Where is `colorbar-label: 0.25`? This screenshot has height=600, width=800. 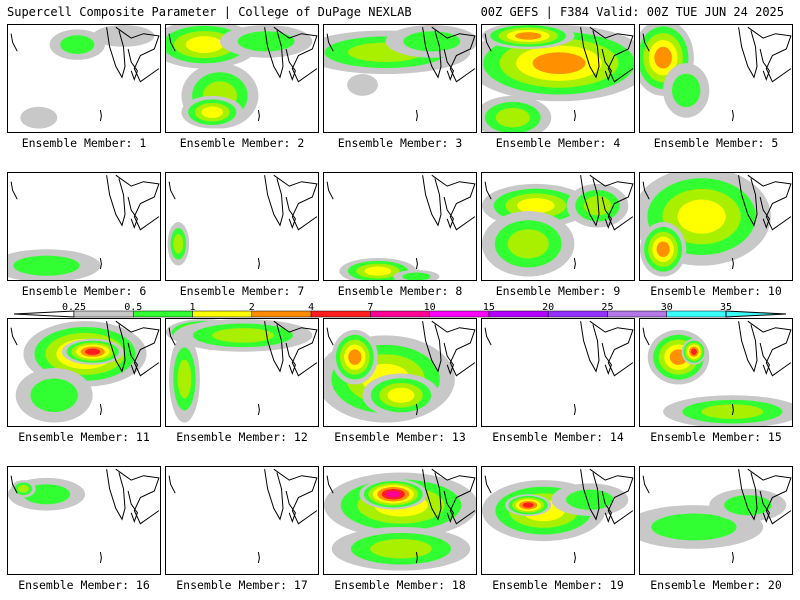 colorbar-label: 0.25 is located at coordinates (74, 308).